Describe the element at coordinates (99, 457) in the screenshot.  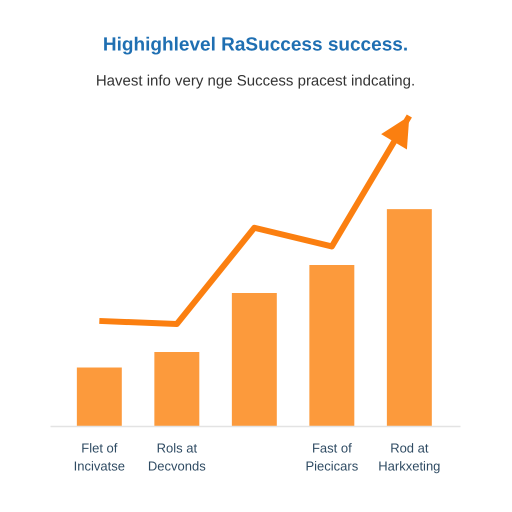
I see `x-tick-label: Flet of Incivatse` at that location.